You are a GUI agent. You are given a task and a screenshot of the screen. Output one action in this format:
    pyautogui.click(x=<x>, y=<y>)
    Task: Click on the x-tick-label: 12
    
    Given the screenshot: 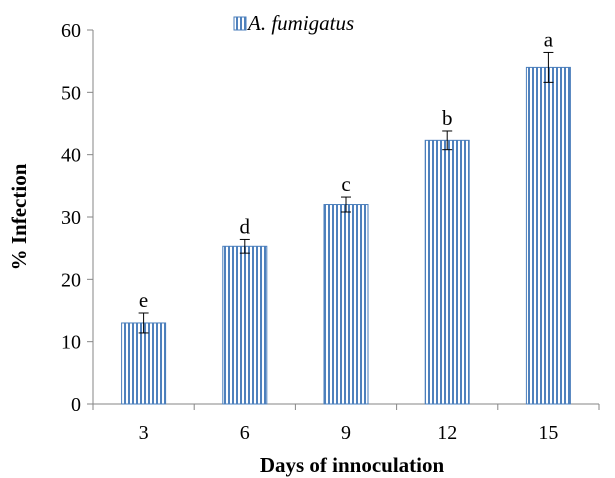 What is the action you would take?
    pyautogui.click(x=447, y=433)
    